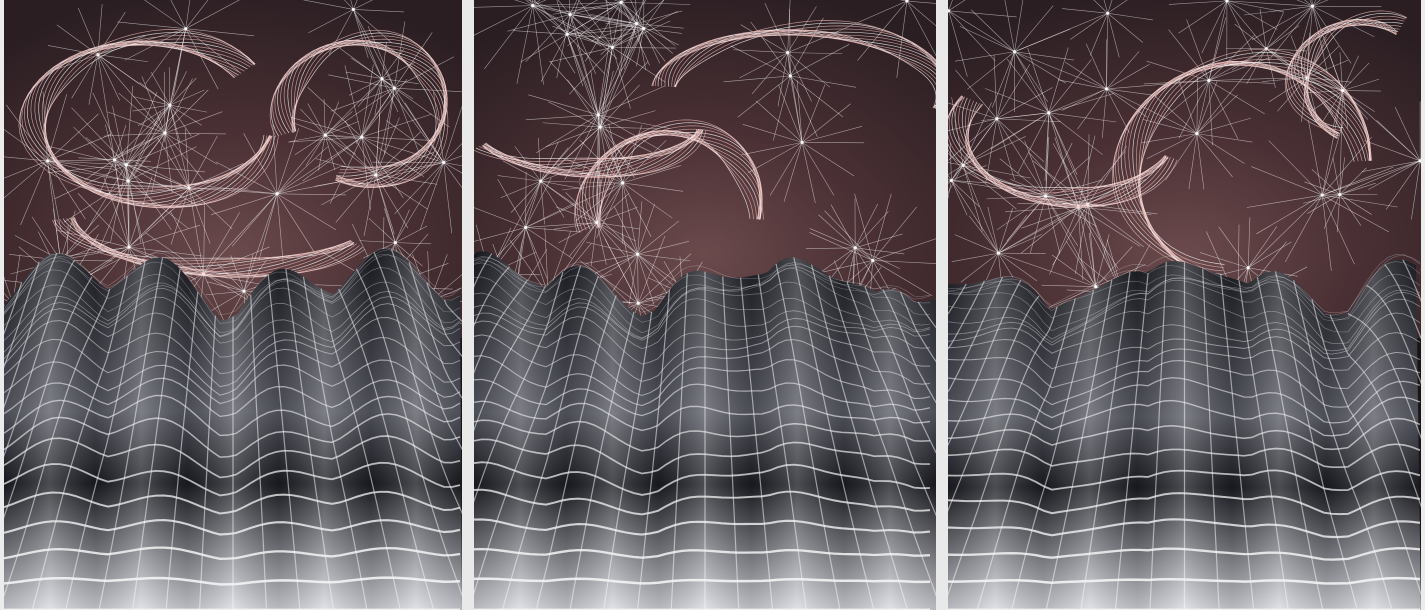  Describe the element at coordinates (468, 305) in the screenshot. I see `panel-divider-left` at that location.